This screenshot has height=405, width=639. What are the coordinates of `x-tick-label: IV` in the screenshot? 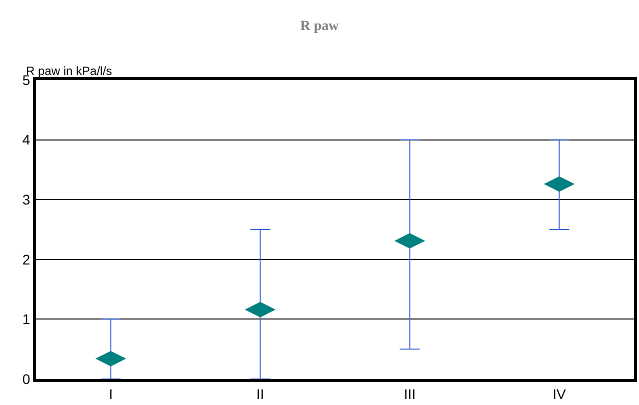 It's located at (559, 394).